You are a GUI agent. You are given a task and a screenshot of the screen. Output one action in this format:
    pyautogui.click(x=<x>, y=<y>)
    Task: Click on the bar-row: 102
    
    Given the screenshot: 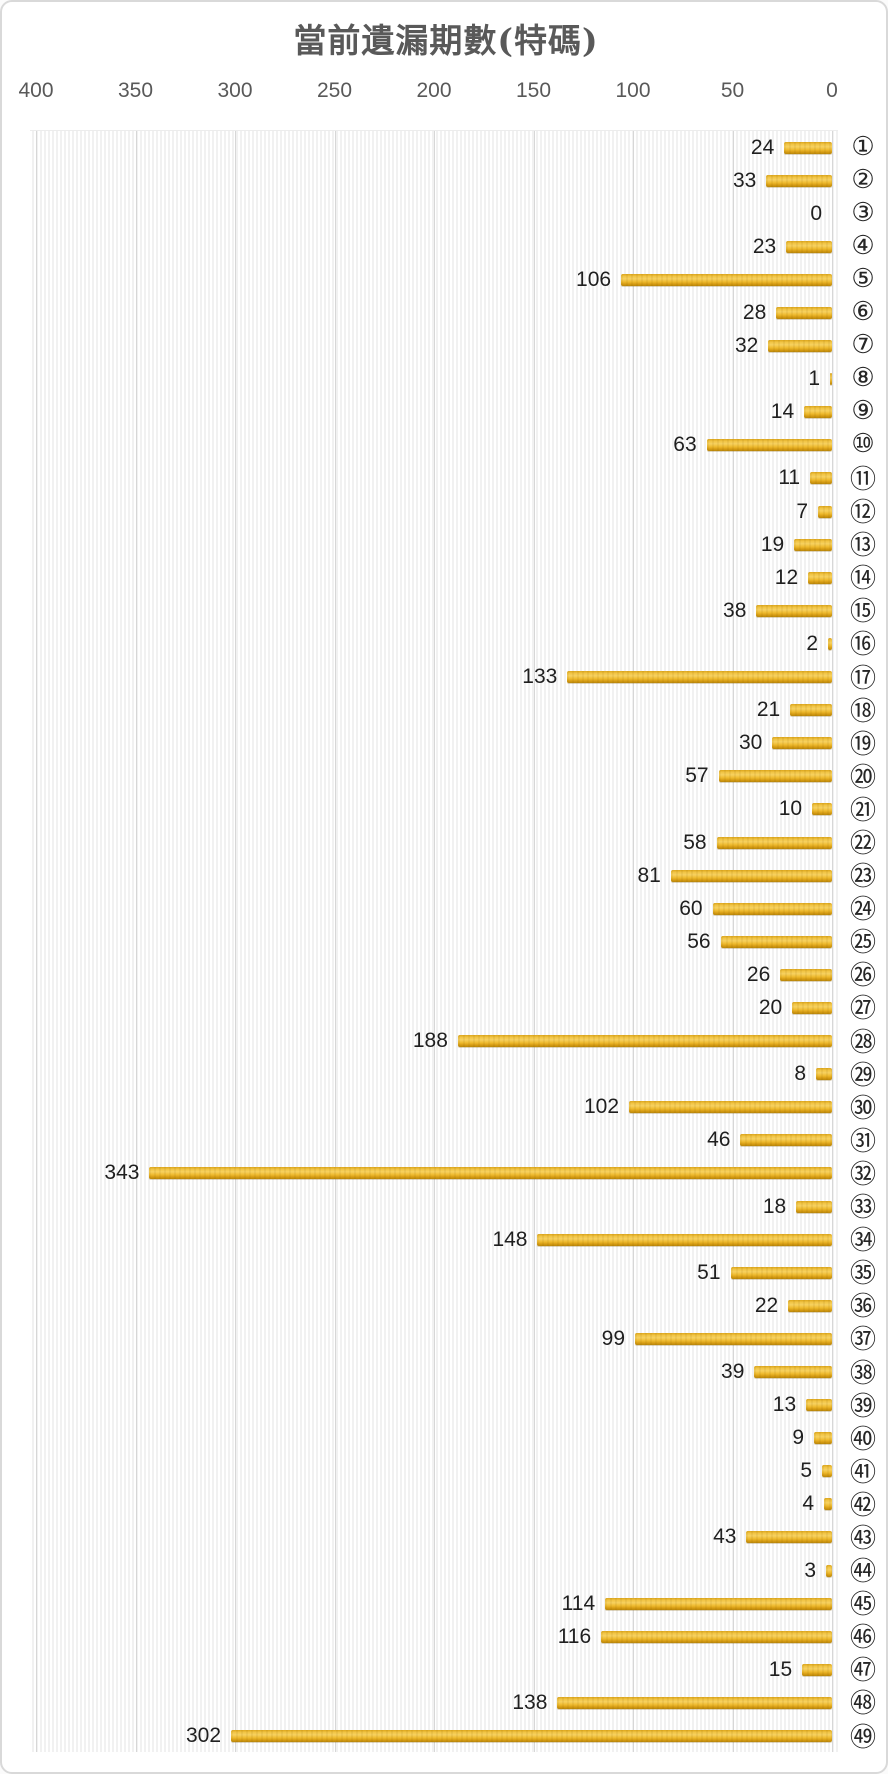 What is the action you would take?
    pyautogui.click(x=434, y=1107)
    